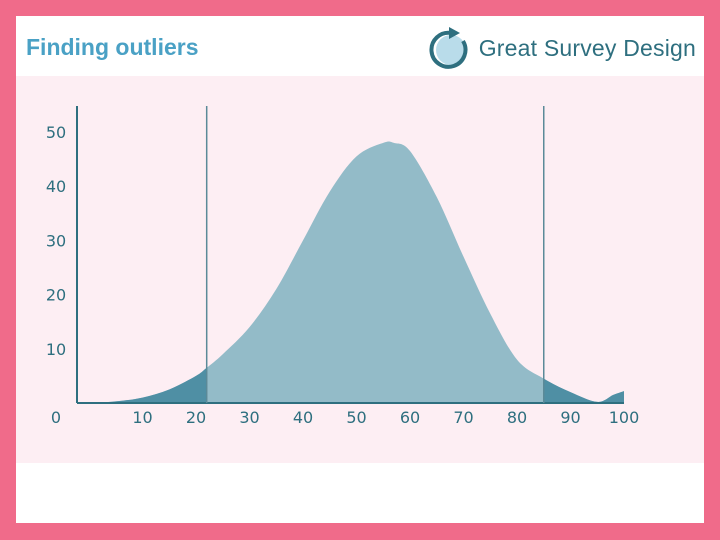 The width and height of the screenshot is (720, 540). I want to click on x-tick-label: 20, so click(196, 417).